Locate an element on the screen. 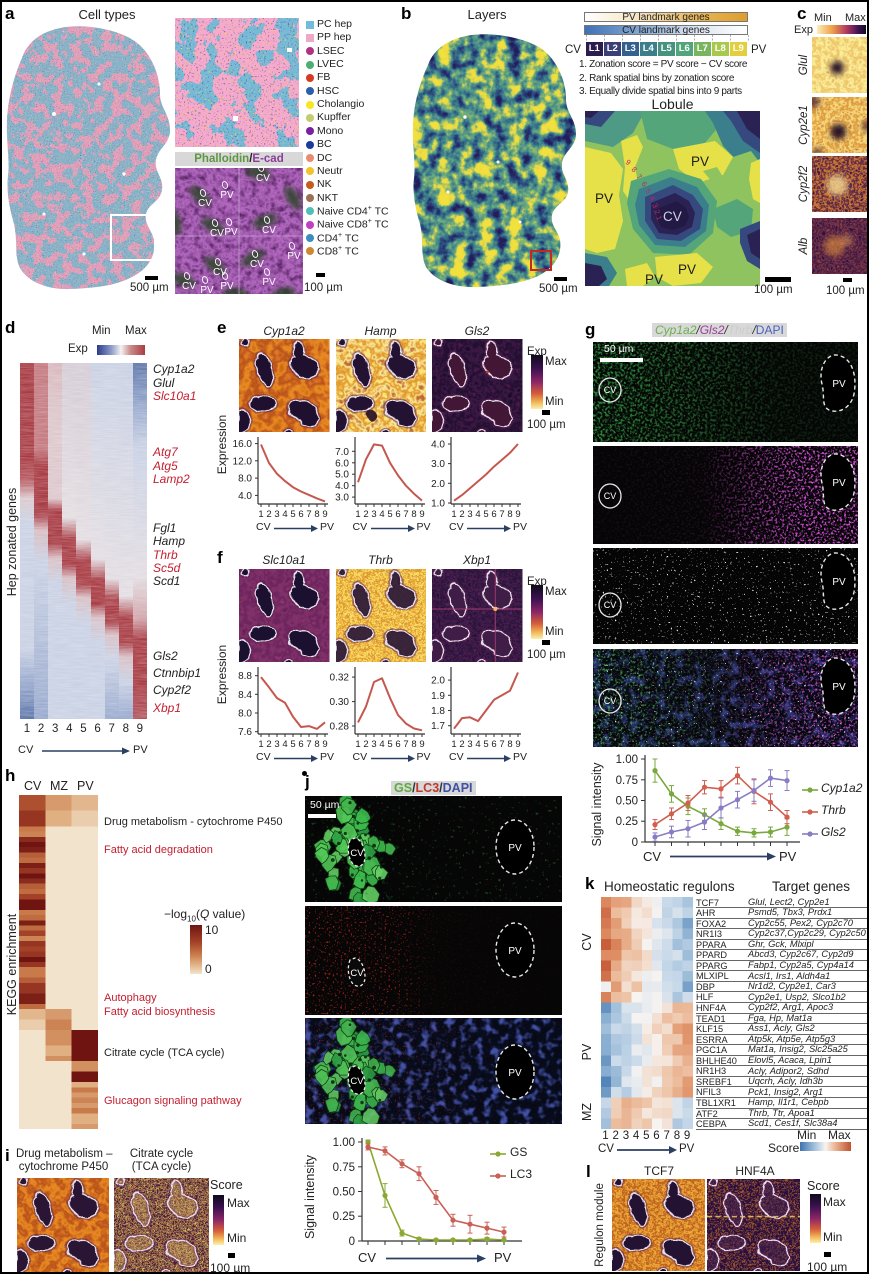  svg-text: 5.0 is located at coordinates (342, 475).